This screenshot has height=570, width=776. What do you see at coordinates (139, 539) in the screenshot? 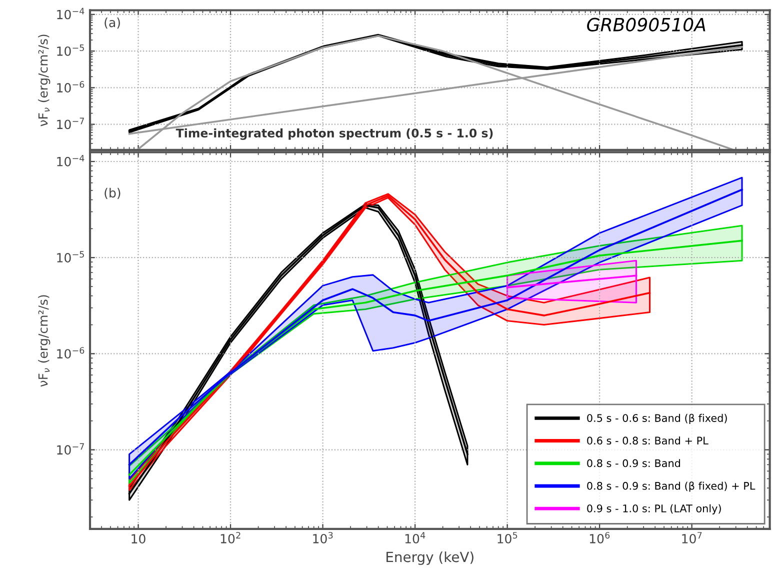
I see `x-tick-label: 10` at bounding box center [139, 539].